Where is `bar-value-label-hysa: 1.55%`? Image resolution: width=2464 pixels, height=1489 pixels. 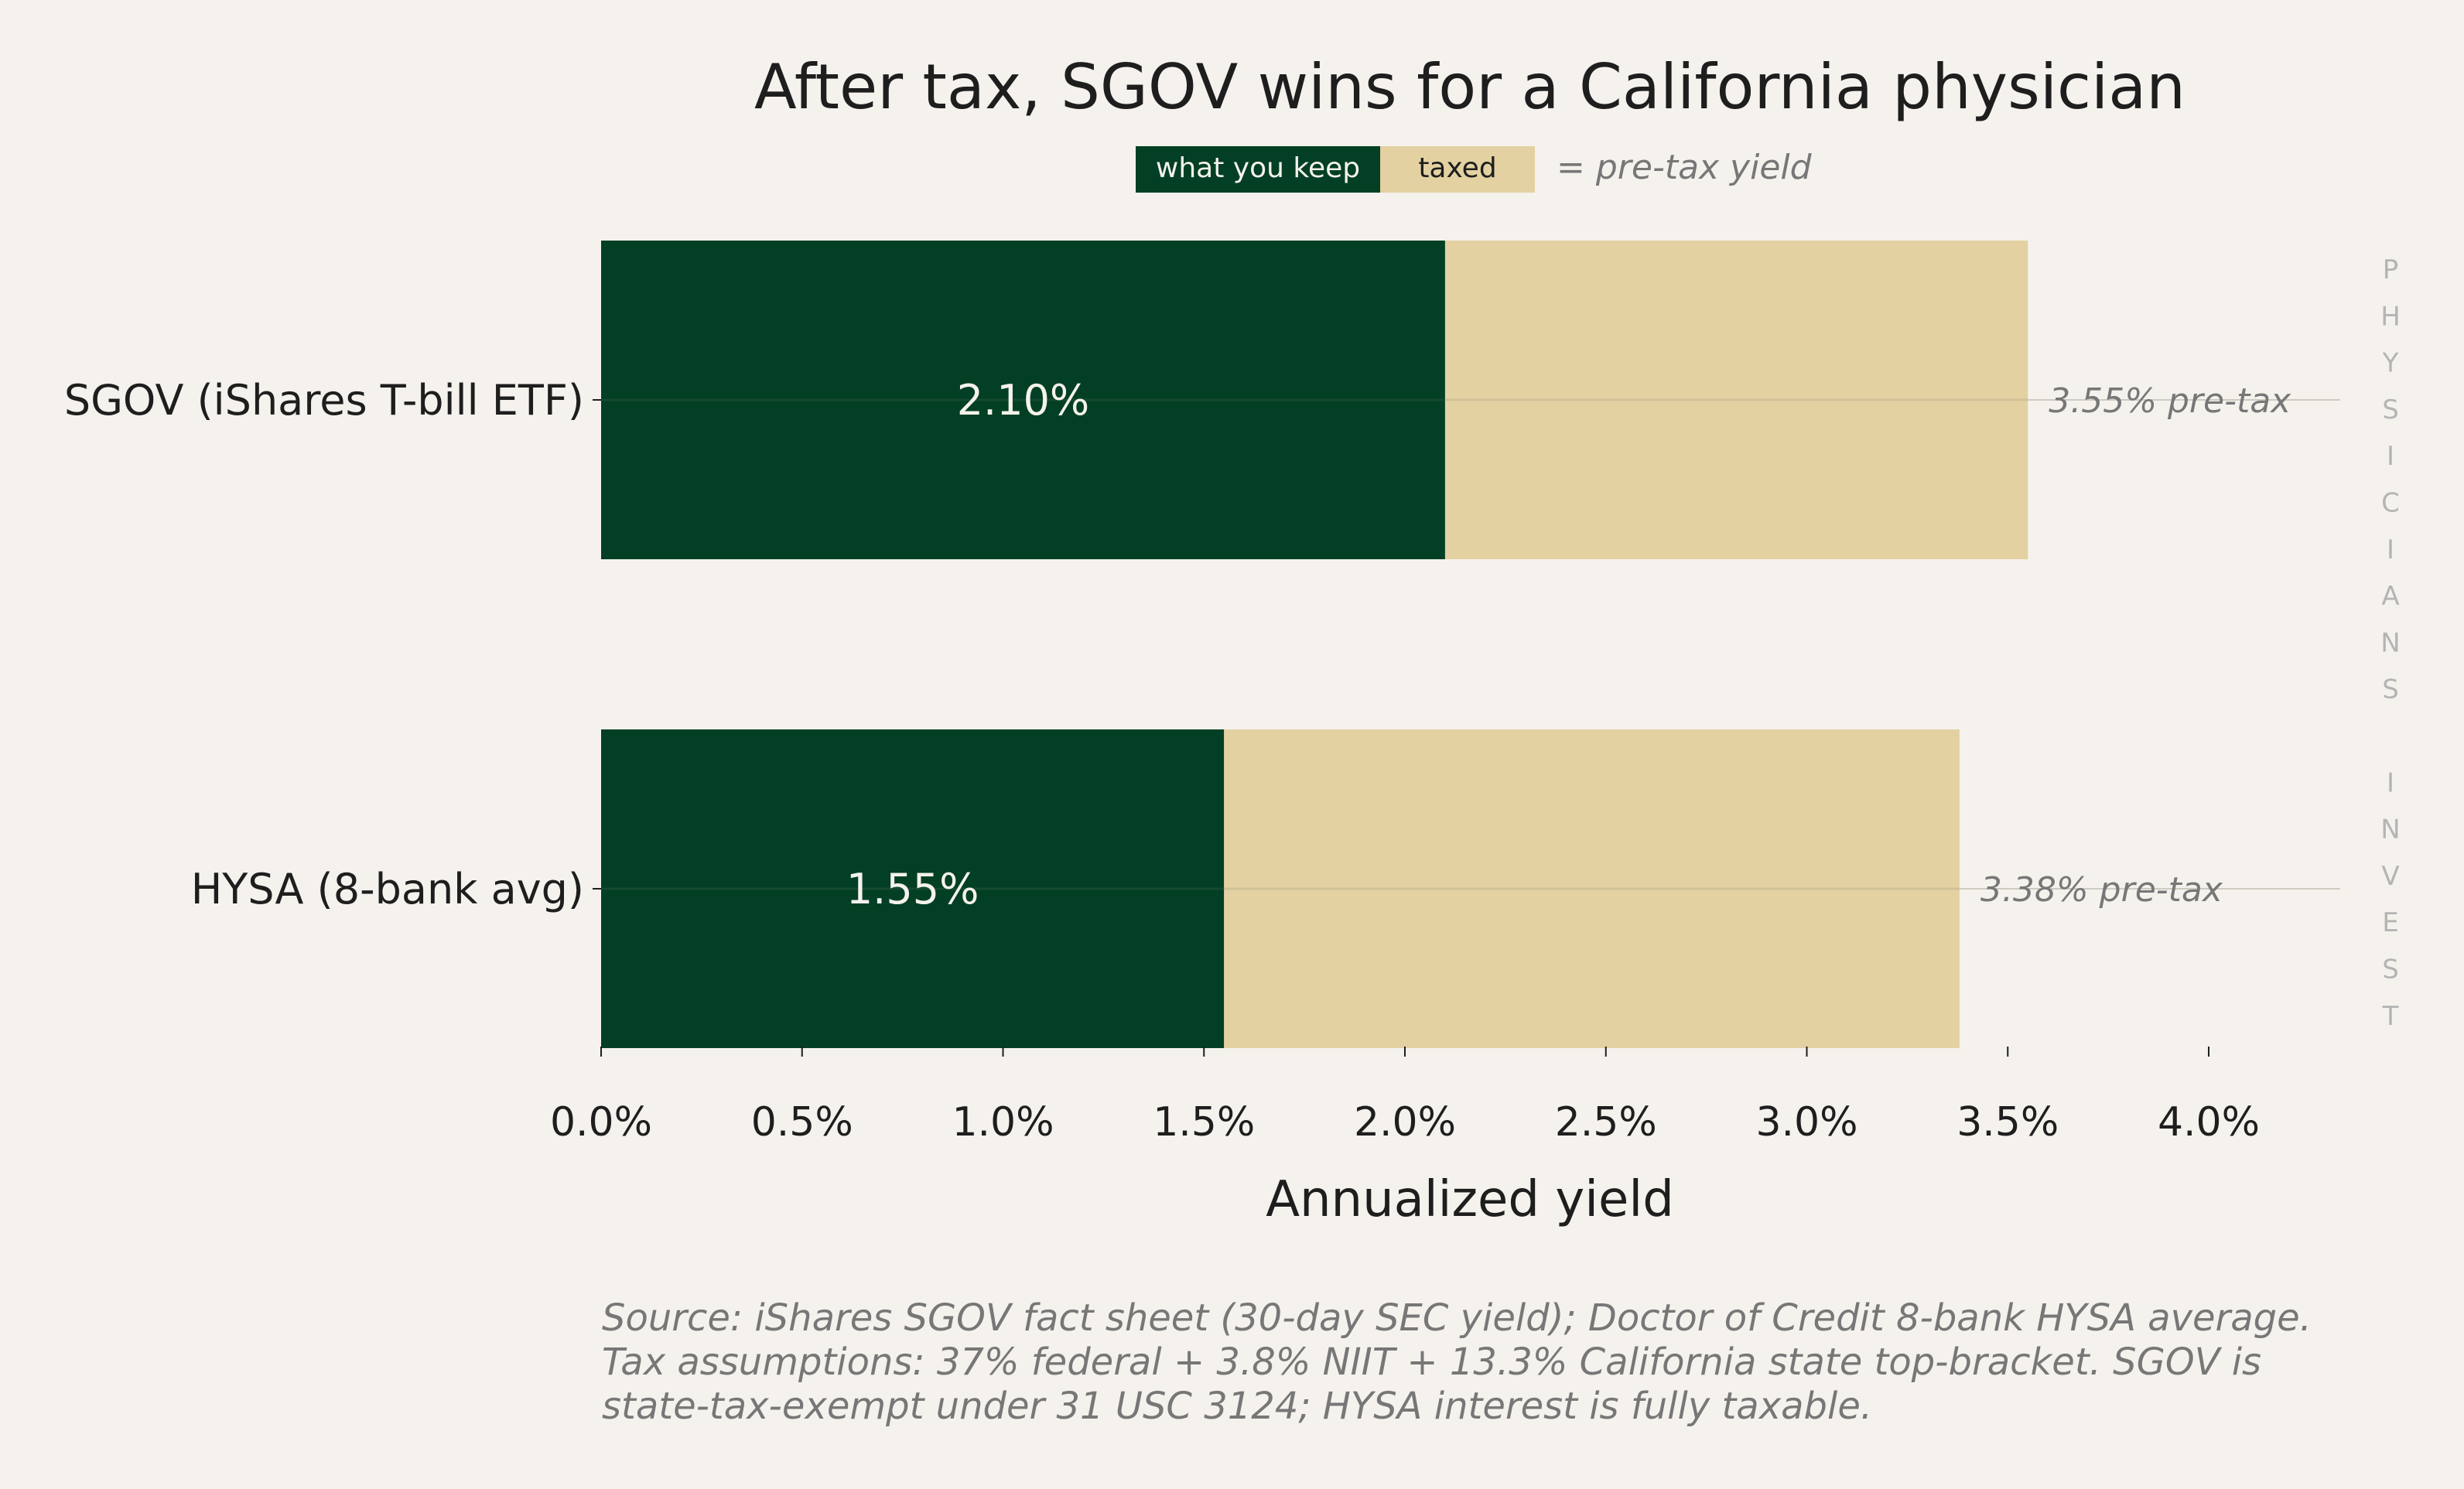
bar-value-label-hysa: 1.55% is located at coordinates (913, 889).